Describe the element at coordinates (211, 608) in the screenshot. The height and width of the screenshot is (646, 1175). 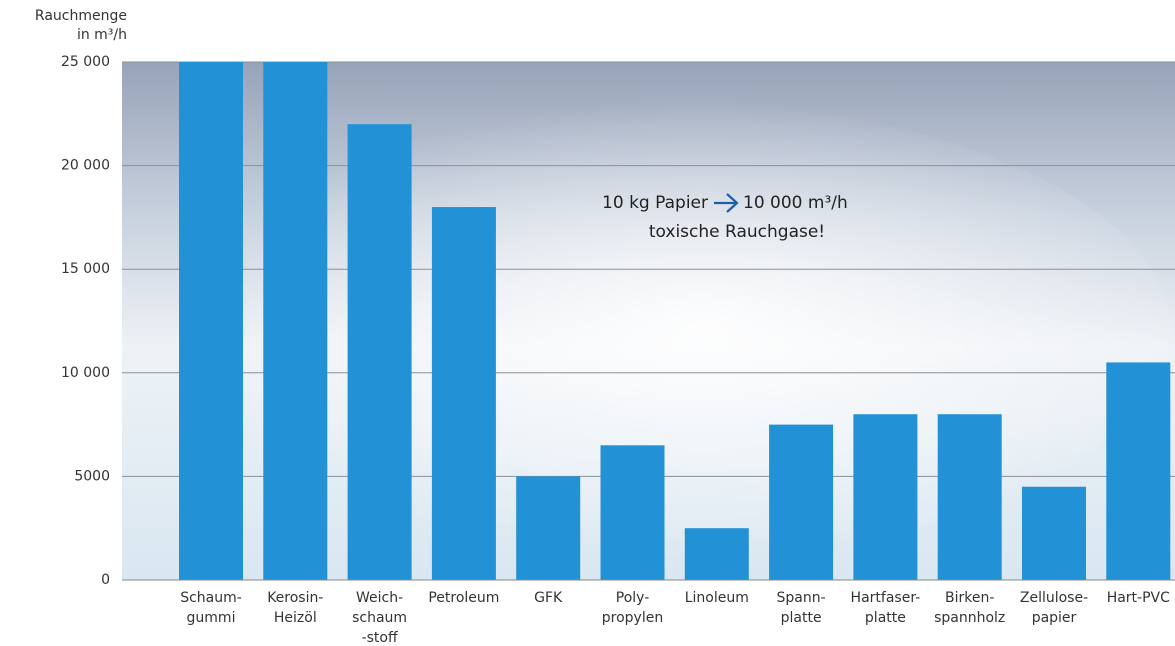
I see `x-tick-label: Schaum-gummi` at that location.